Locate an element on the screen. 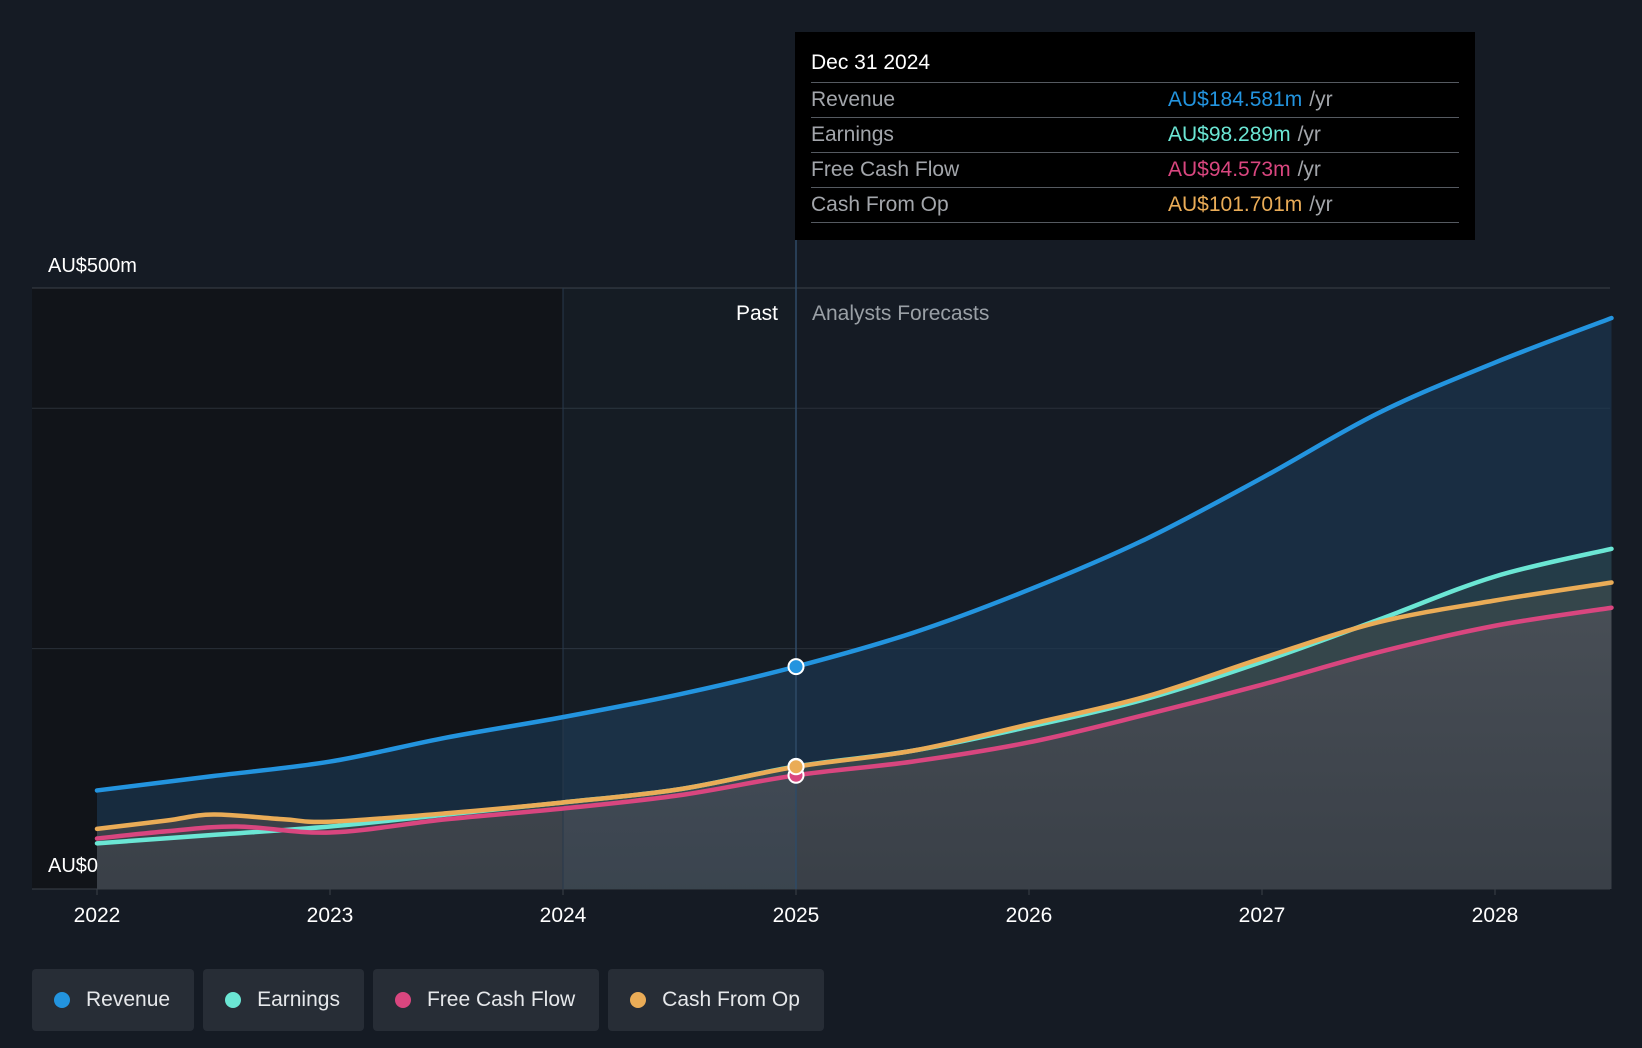 Image resolution: width=1642 pixels, height=1048 pixels. tooltip-value: AU$98.289m is located at coordinates (1229, 134).